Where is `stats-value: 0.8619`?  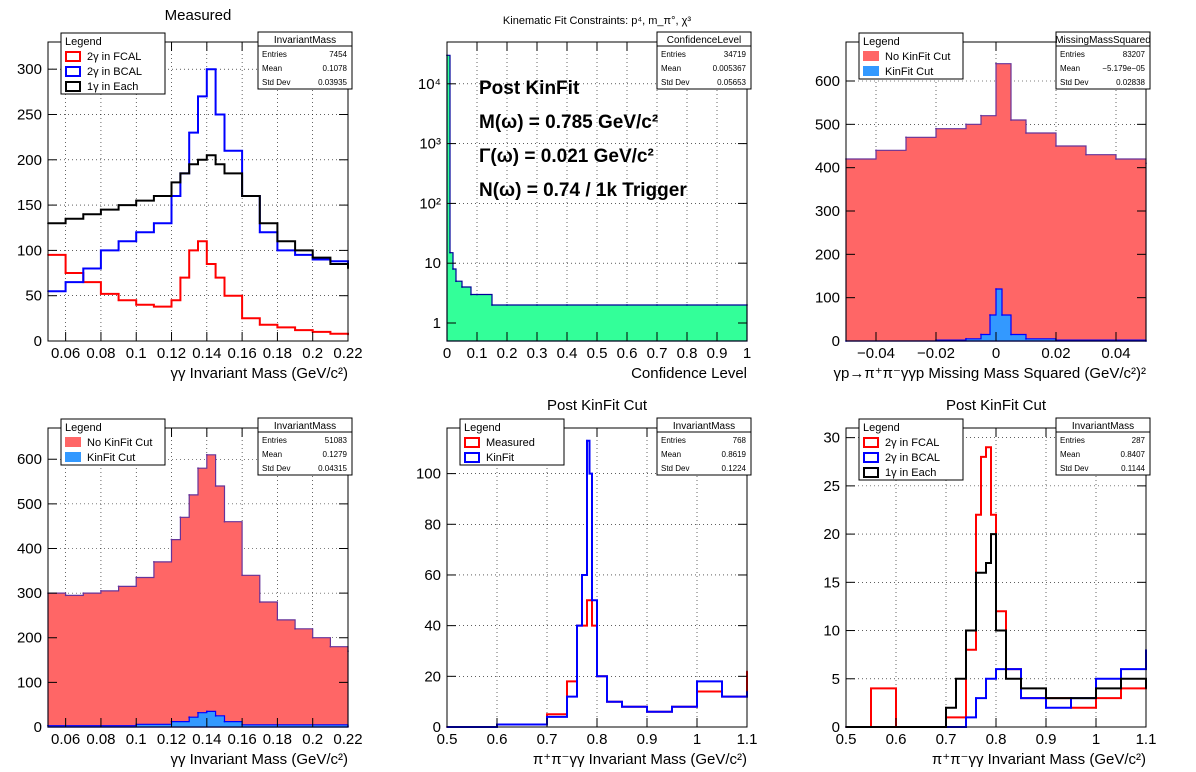
stats-value: 0.8619 is located at coordinates (734, 454).